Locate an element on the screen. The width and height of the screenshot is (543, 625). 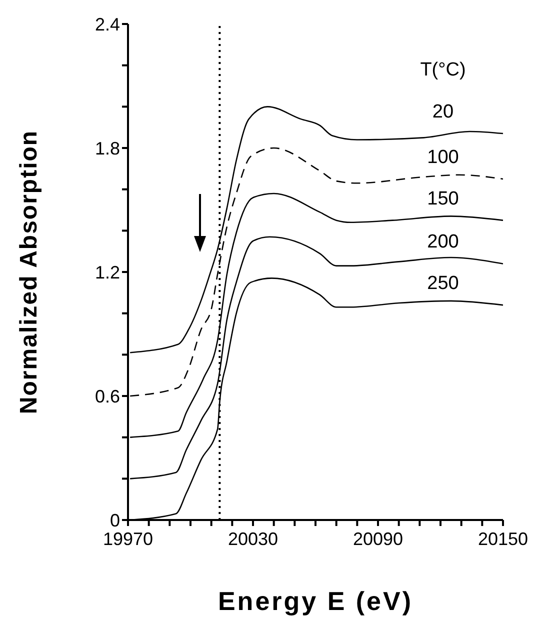
y-tick-label: 0 is located at coordinates (115, 520).